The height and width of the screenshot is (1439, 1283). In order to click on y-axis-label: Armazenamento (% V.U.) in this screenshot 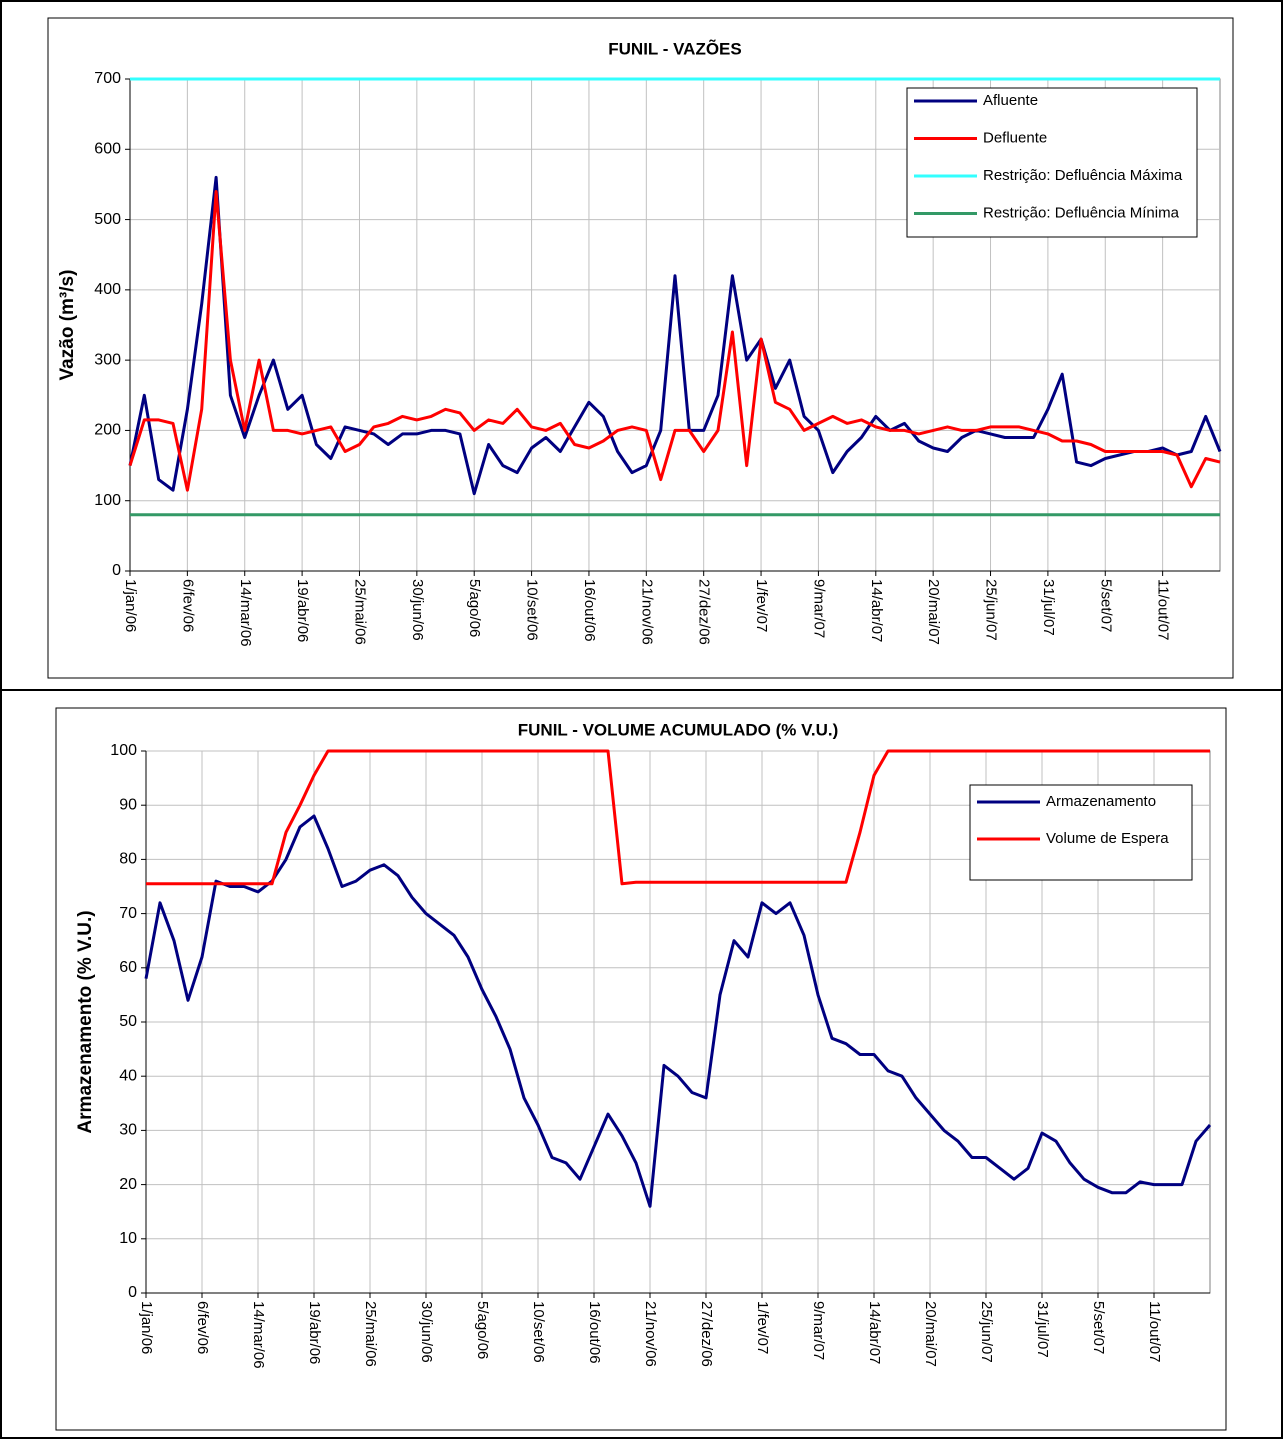, I will do `click(85, 1021)`.